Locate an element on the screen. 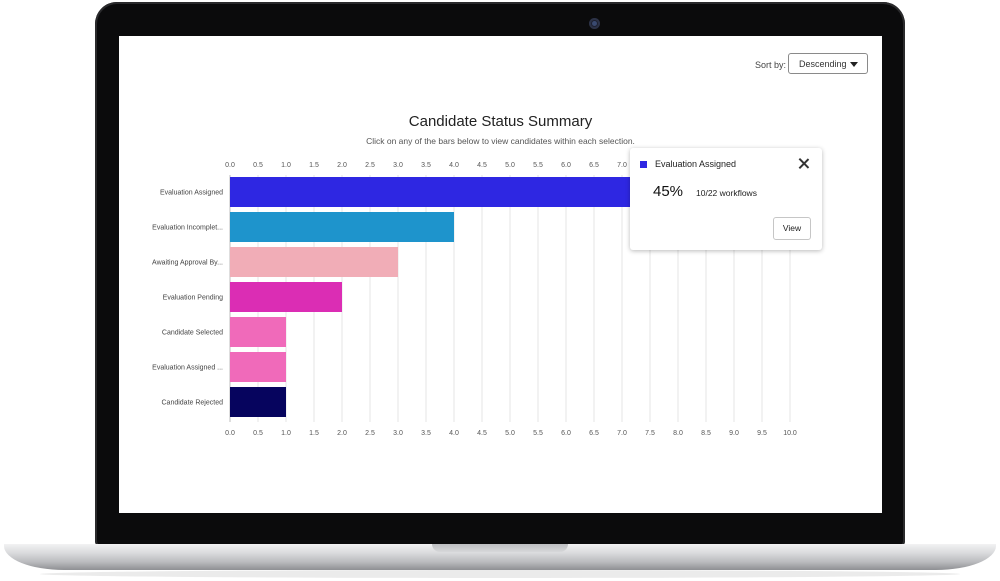  x-tick-label-bottom: 2.5 is located at coordinates (370, 433).